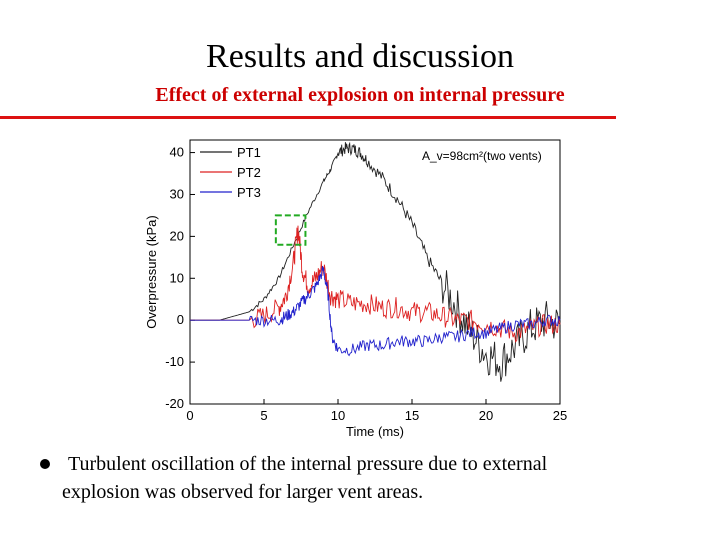 The width and height of the screenshot is (720, 540). What do you see at coordinates (177, 152) in the screenshot?
I see `y-tick-label: 40` at bounding box center [177, 152].